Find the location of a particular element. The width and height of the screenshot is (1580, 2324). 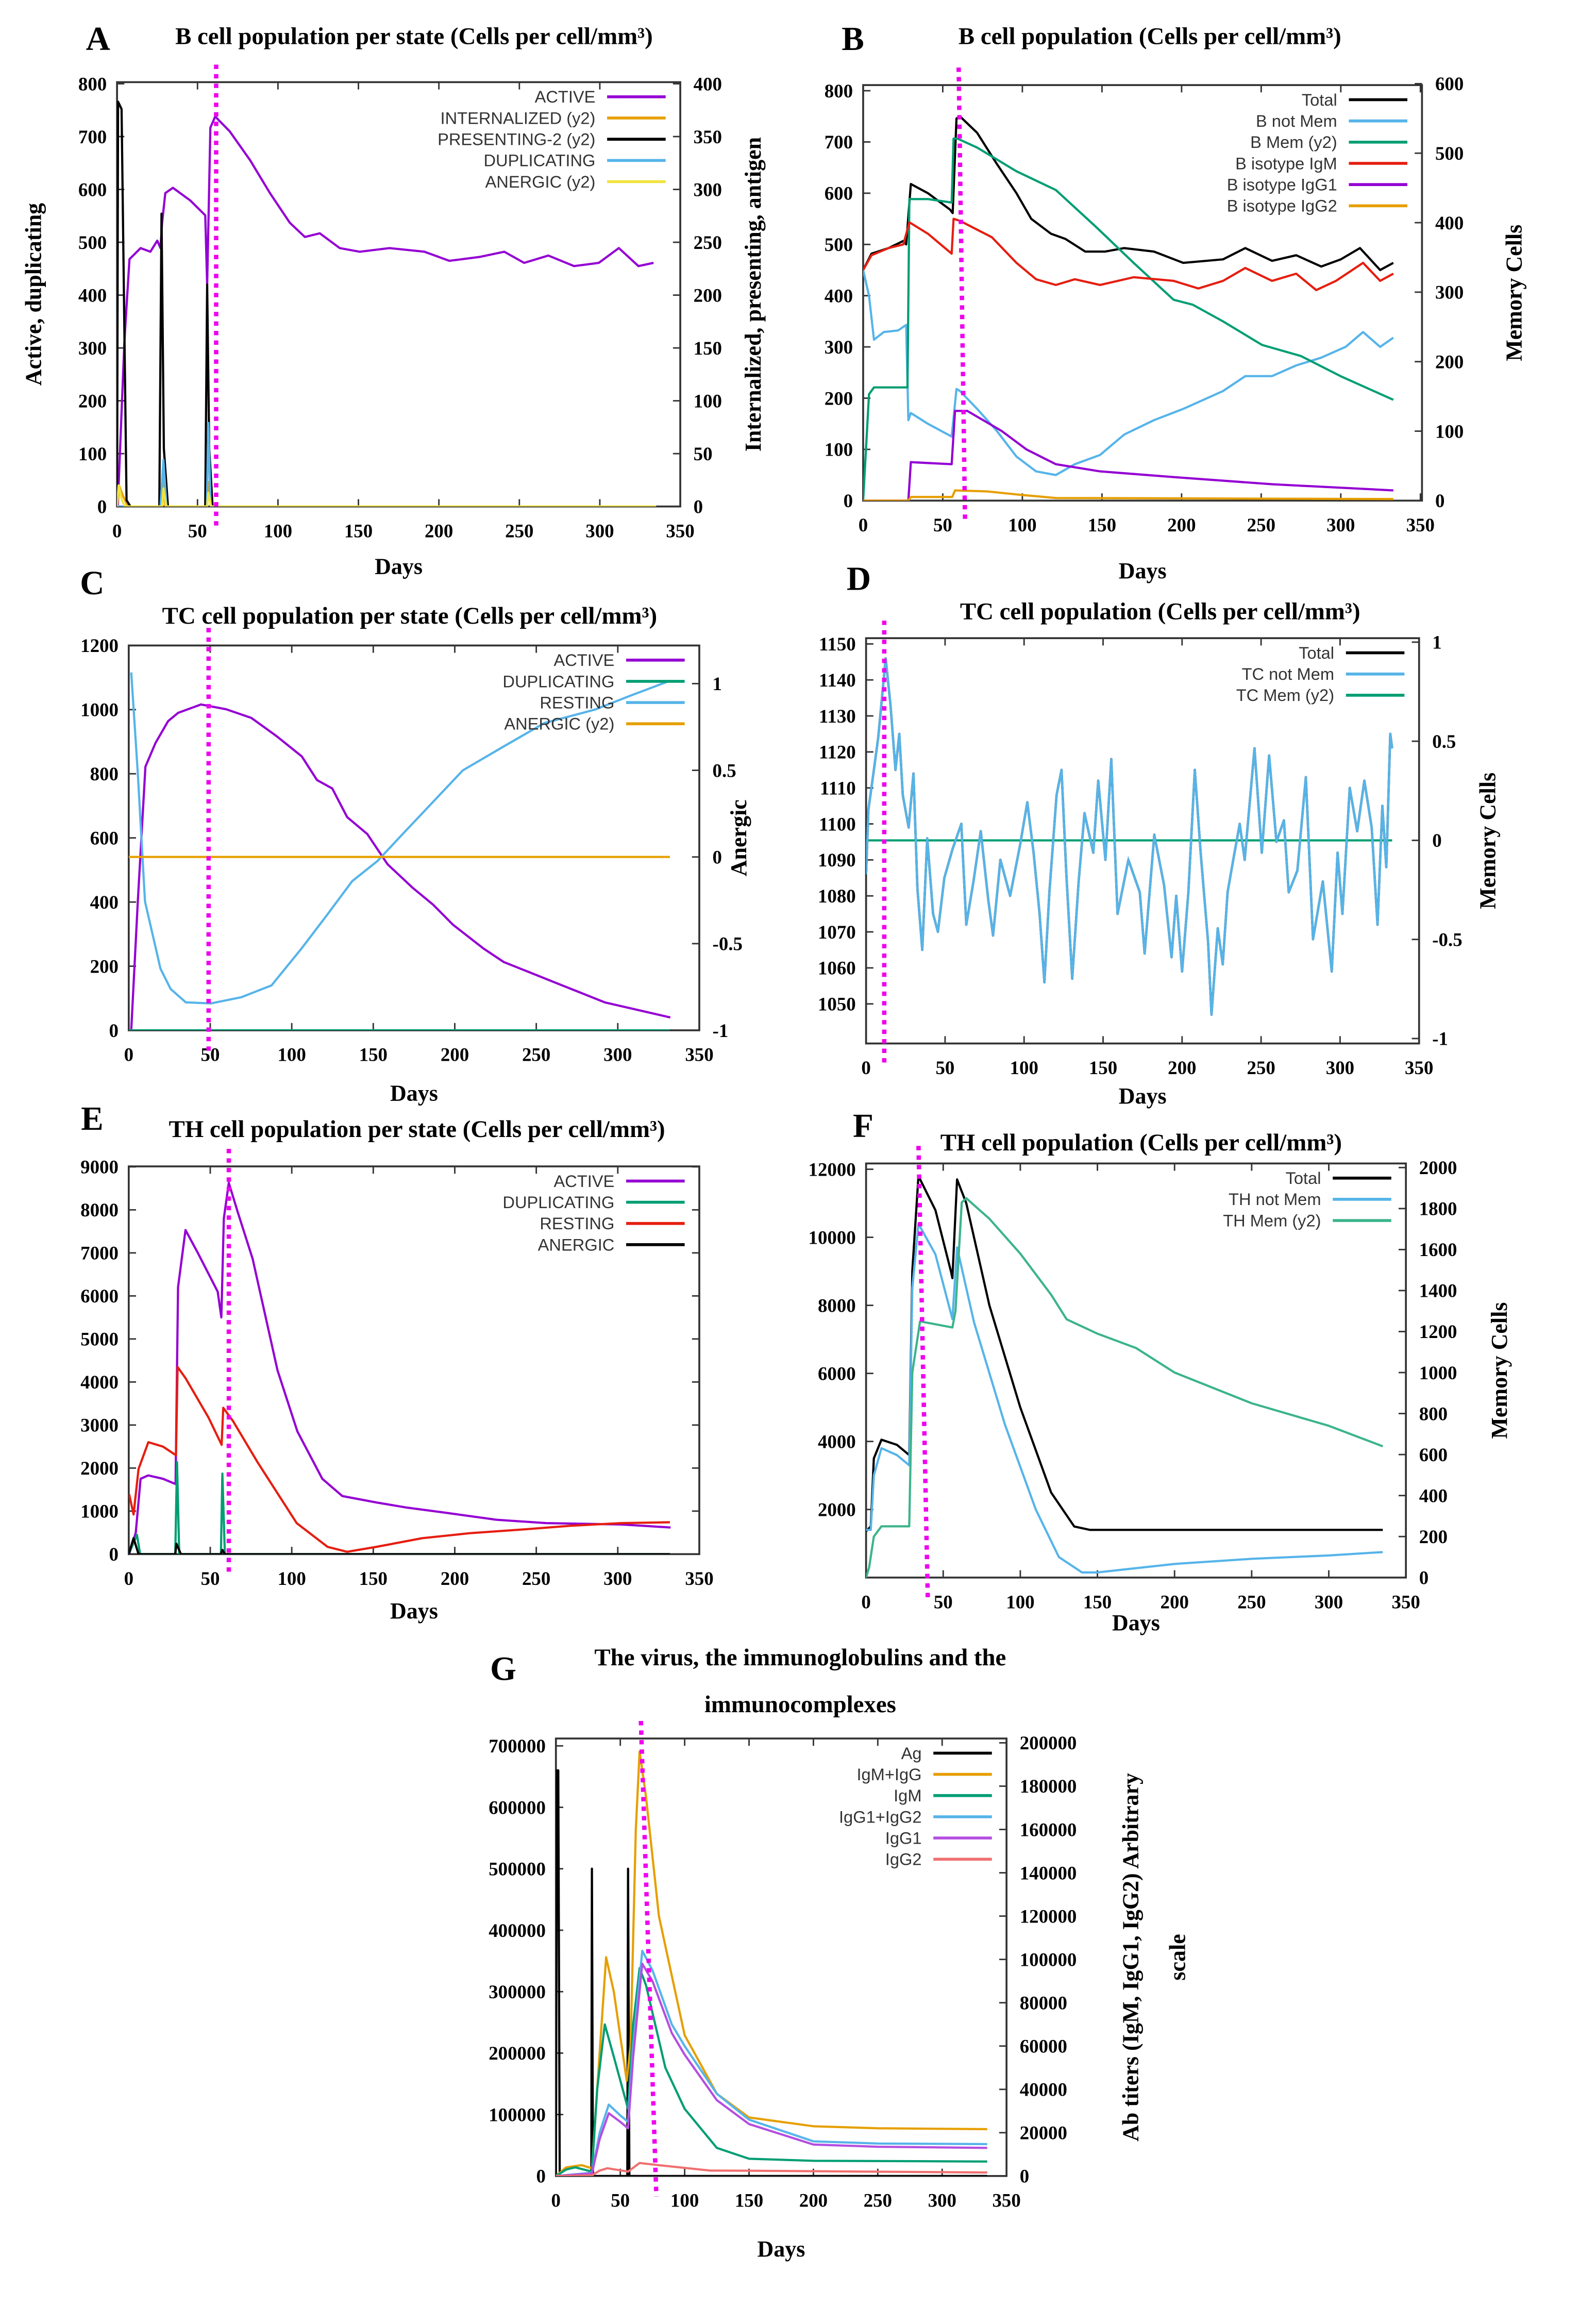

y2-tick-label: 800 is located at coordinates (1433, 1414).